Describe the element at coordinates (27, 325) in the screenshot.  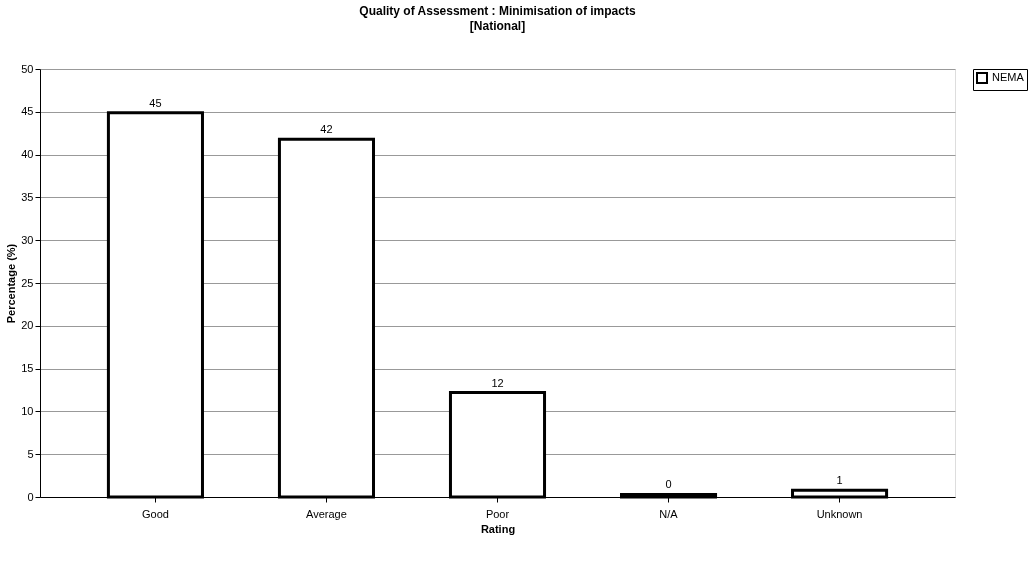
I see `y-tick-label: 20` at that location.